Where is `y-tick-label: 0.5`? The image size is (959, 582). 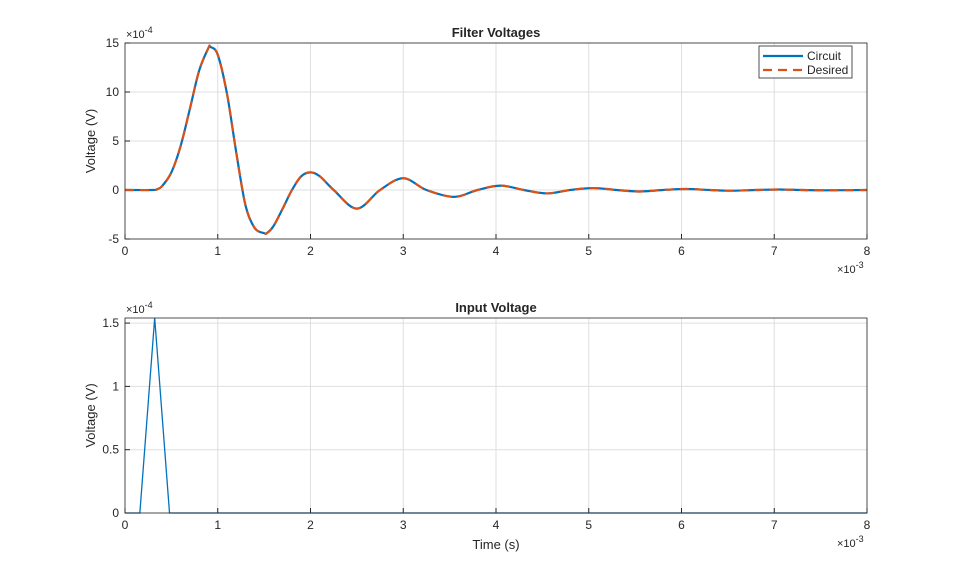
y-tick-label: 0.5 is located at coordinates (110, 450).